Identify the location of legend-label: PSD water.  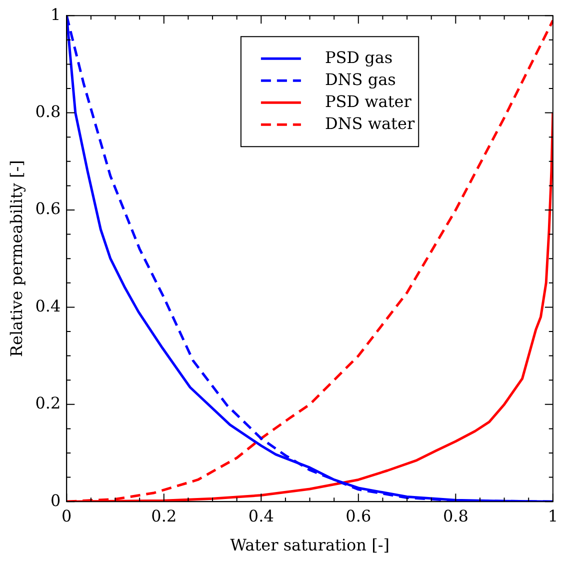
(368, 101).